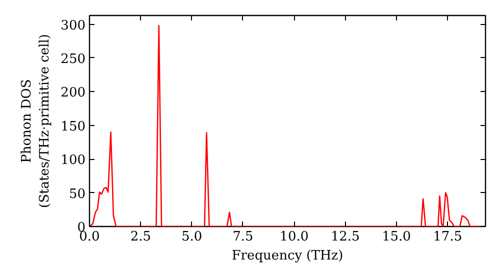  I want to click on x-tick-label: 7.5, so click(243, 237).